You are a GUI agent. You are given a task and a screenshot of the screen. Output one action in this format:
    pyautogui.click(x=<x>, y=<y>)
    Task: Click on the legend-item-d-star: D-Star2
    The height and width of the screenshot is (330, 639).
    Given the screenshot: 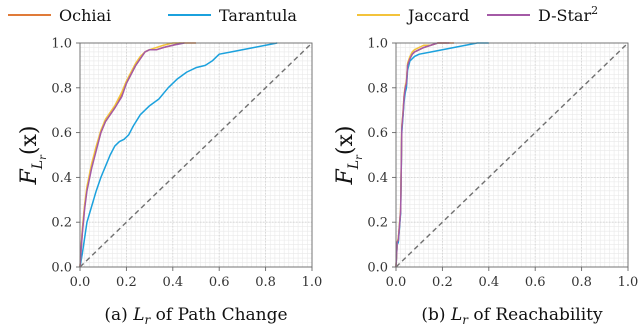 What is the action you would take?
    pyautogui.click(x=542, y=14)
    